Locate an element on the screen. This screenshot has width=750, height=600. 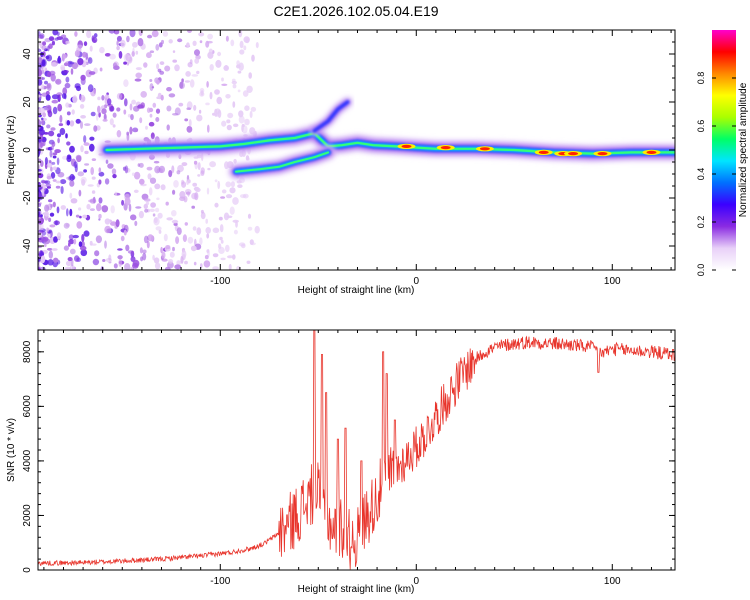
spectral-peak-core is located at coordinates (406, 146).